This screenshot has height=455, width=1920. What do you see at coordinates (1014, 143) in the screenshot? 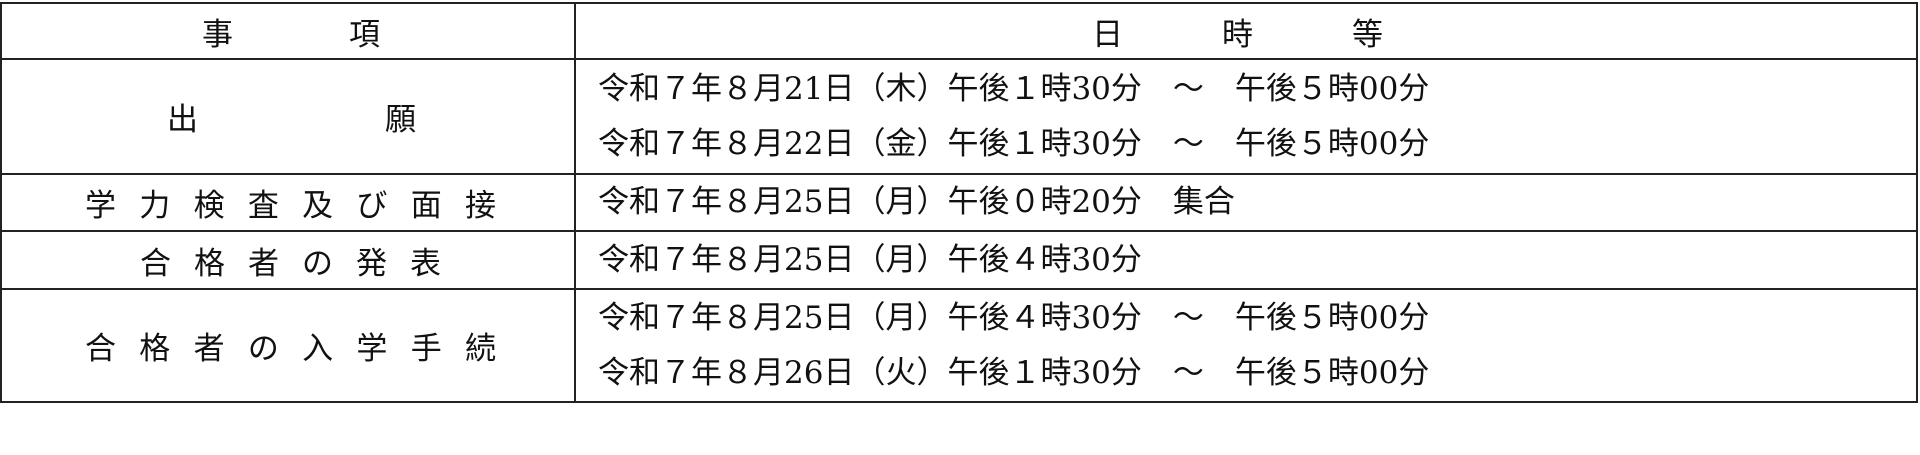
I see `date-line: 令和７年８月22日（金）午後１時30分 ～ 午後５時00分` at bounding box center [1014, 143].